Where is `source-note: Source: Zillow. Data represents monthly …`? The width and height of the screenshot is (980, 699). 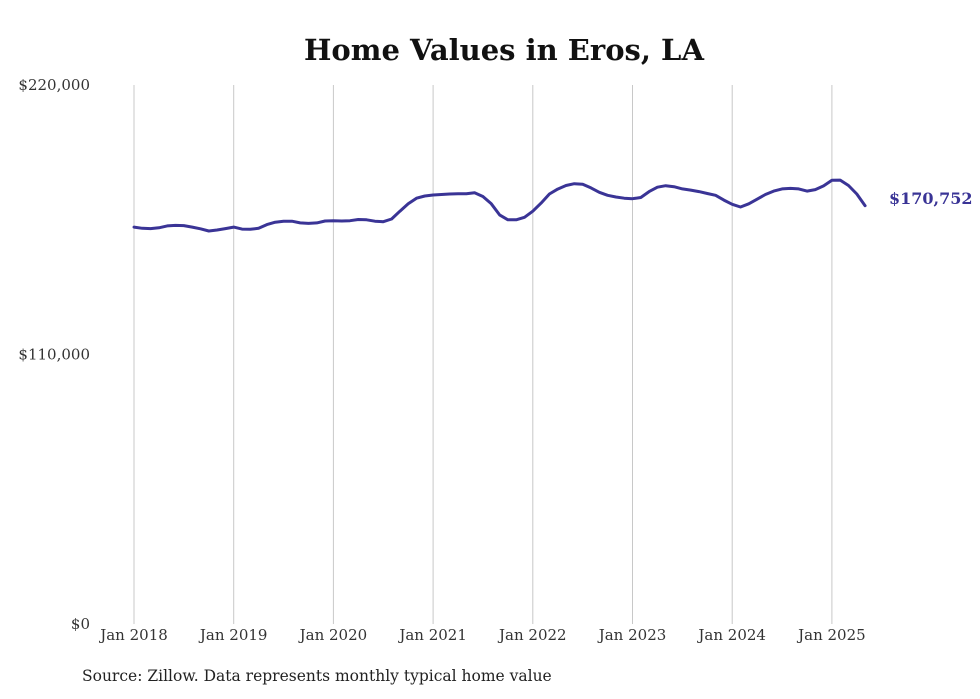 source-note: Source: Zillow. Data represents monthly … is located at coordinates (317, 676).